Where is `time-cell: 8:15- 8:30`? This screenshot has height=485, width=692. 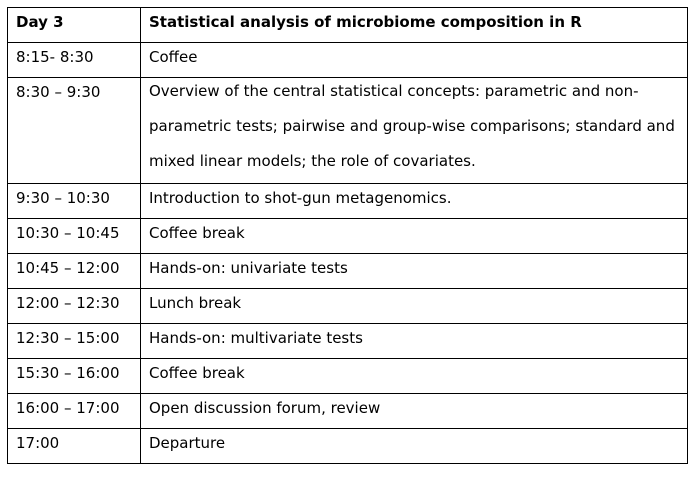
time-cell: 8:15- 8:30 is located at coordinates (74, 60).